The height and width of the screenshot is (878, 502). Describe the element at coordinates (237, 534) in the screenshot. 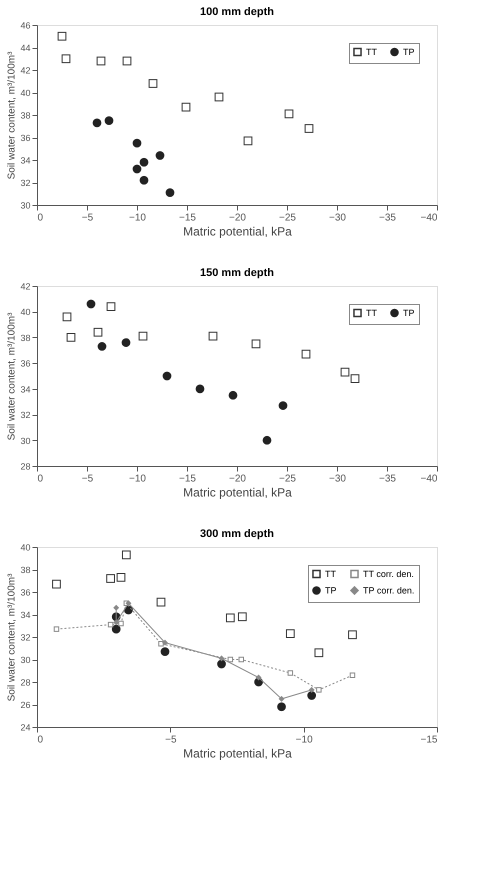

I see `chart-title: 300 mm depth` at that location.